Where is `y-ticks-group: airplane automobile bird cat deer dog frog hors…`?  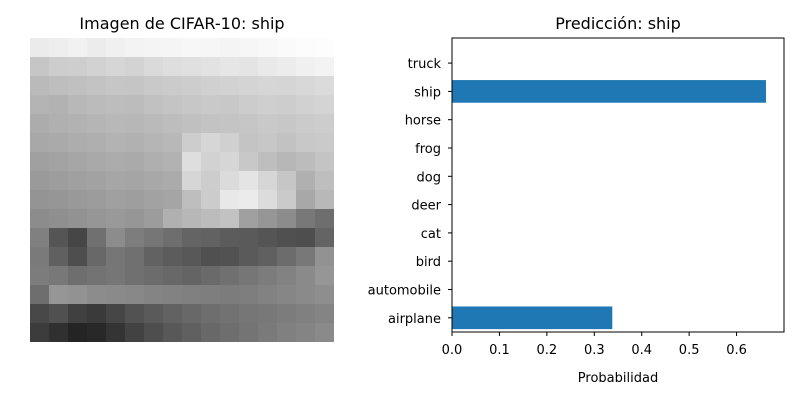 y-ticks-group: airplane automobile bird cat deer dog frog hors… is located at coordinates (410, 192).